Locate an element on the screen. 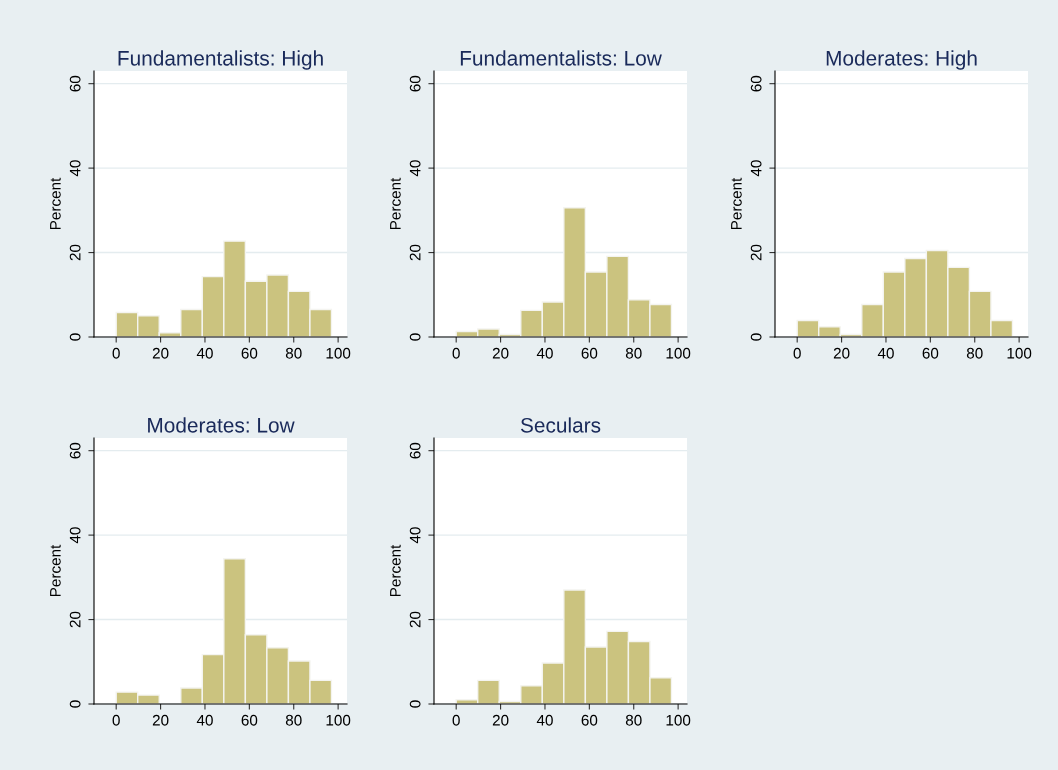 The width and height of the screenshot is (1058, 770). chart-title: Moderates: Low is located at coordinates (221, 425).